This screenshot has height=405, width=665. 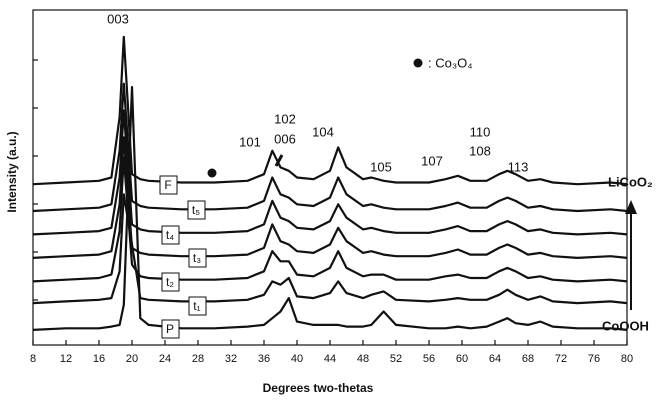 What do you see at coordinates (432, 160) in the screenshot?
I see `peak-label: 107` at bounding box center [432, 160].